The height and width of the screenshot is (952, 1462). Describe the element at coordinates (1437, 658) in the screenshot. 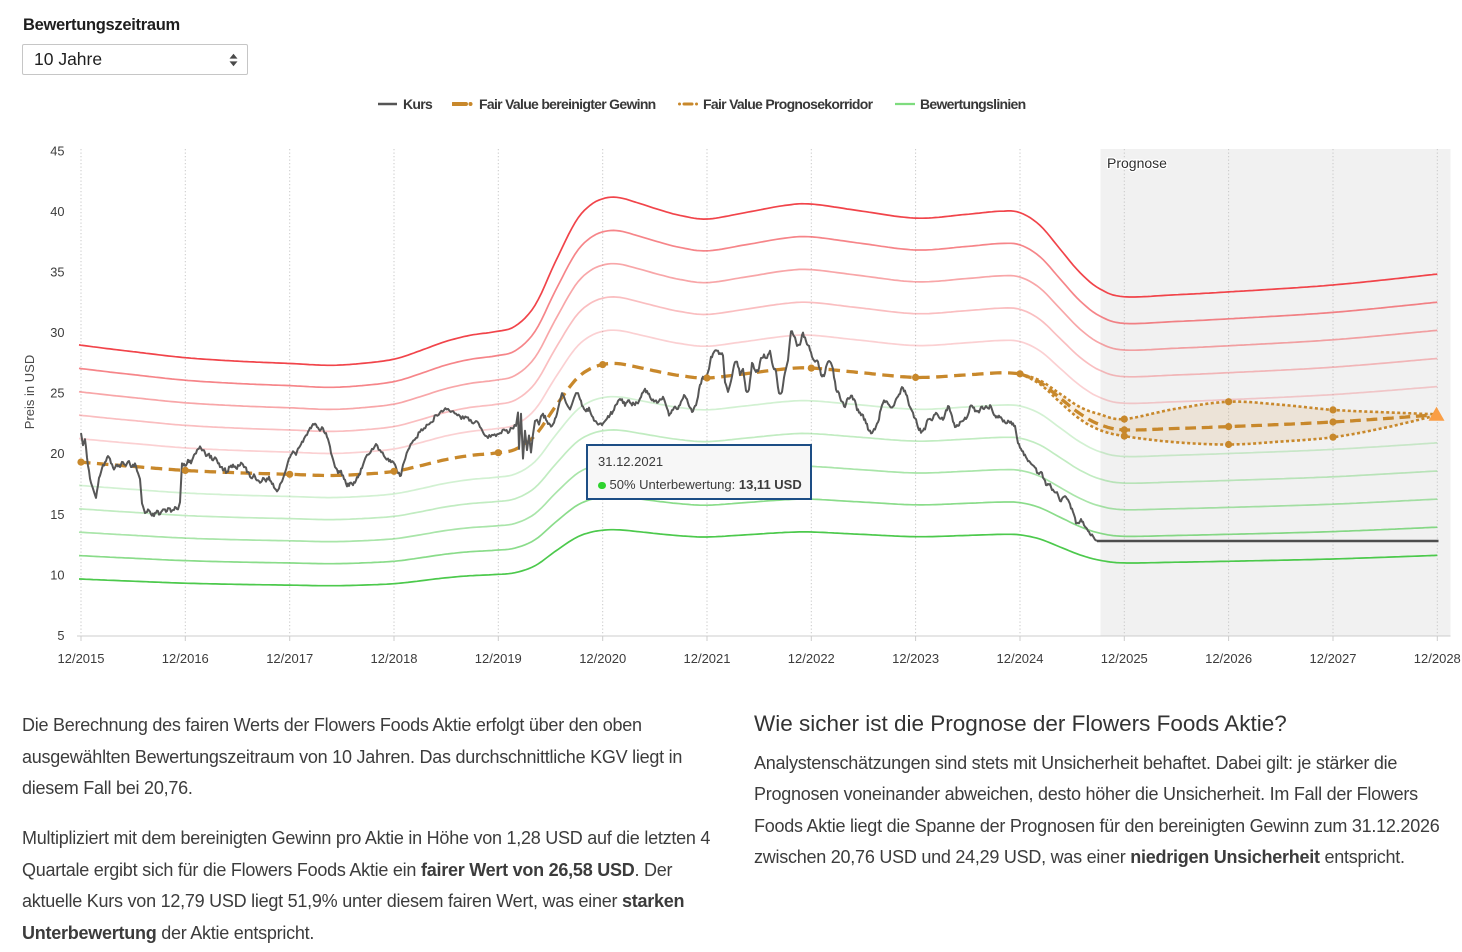

I see `svg-text: 12/2028` at that location.